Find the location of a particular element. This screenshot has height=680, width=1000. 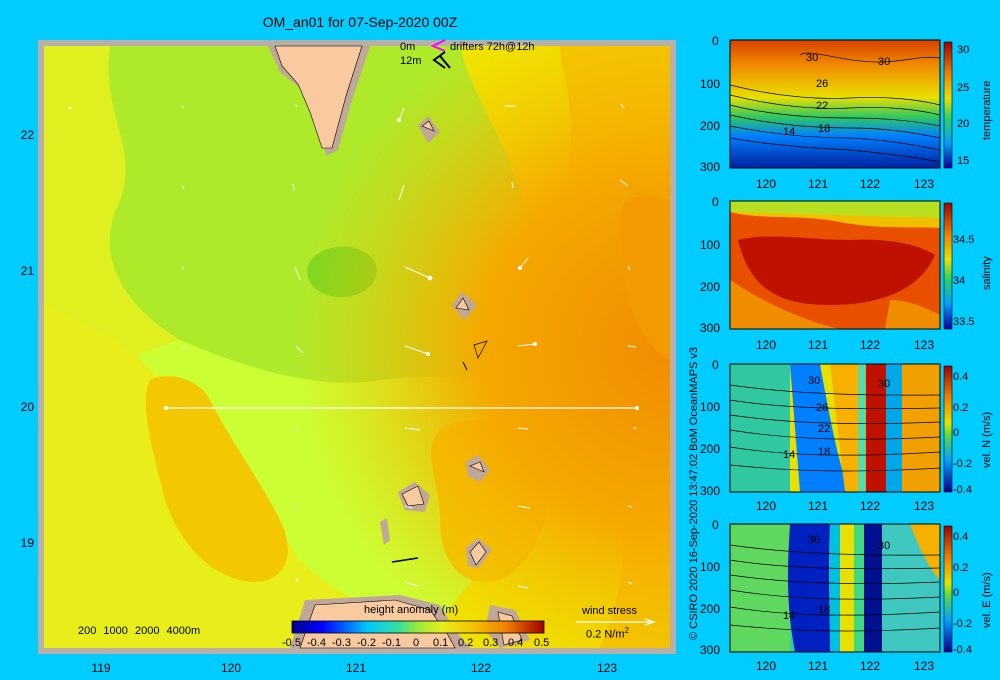

drifter-depth-12m: 12m is located at coordinates (411, 61).